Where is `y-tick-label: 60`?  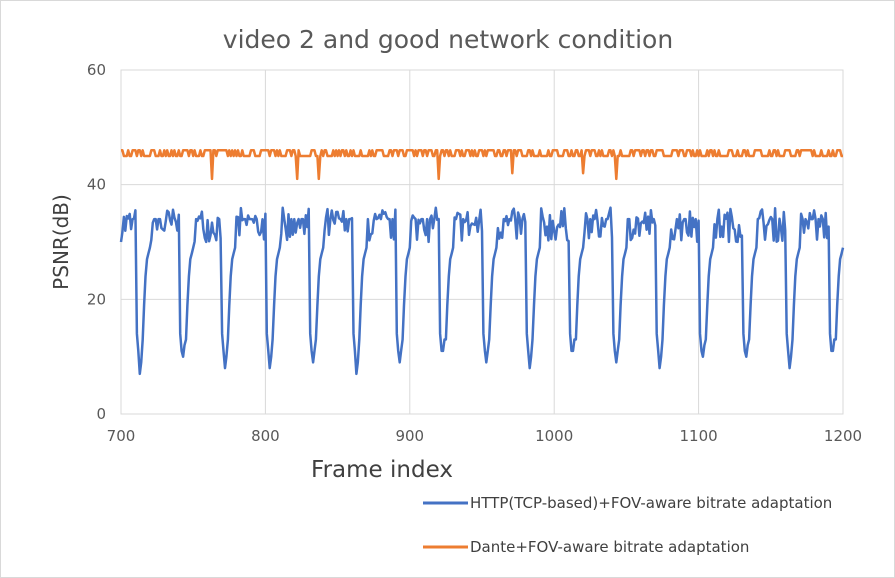
y-tick-label: 60 is located at coordinates (96, 70).